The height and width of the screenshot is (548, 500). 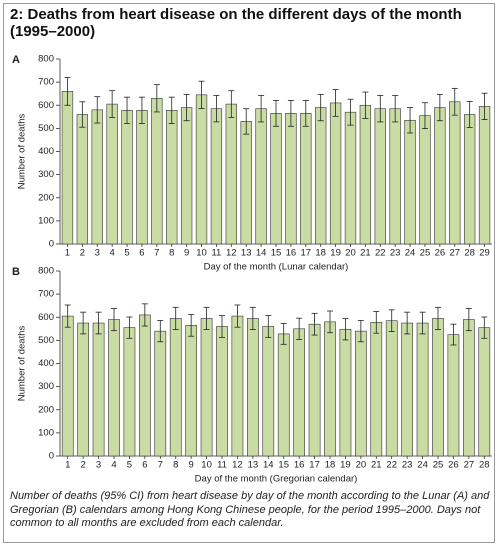 What do you see at coordinates (291, 253) in the screenshot?
I see `x-tick-label: 16` at bounding box center [291, 253].